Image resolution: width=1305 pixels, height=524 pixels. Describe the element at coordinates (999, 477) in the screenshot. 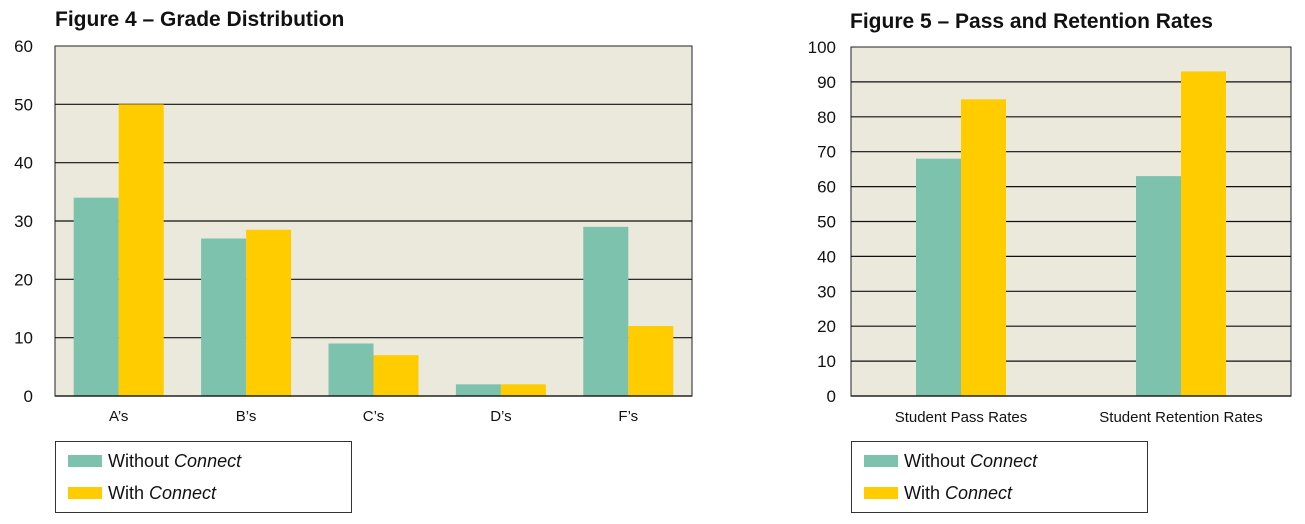

I see `pass-retention-legend: Without Connect With Connect` at that location.